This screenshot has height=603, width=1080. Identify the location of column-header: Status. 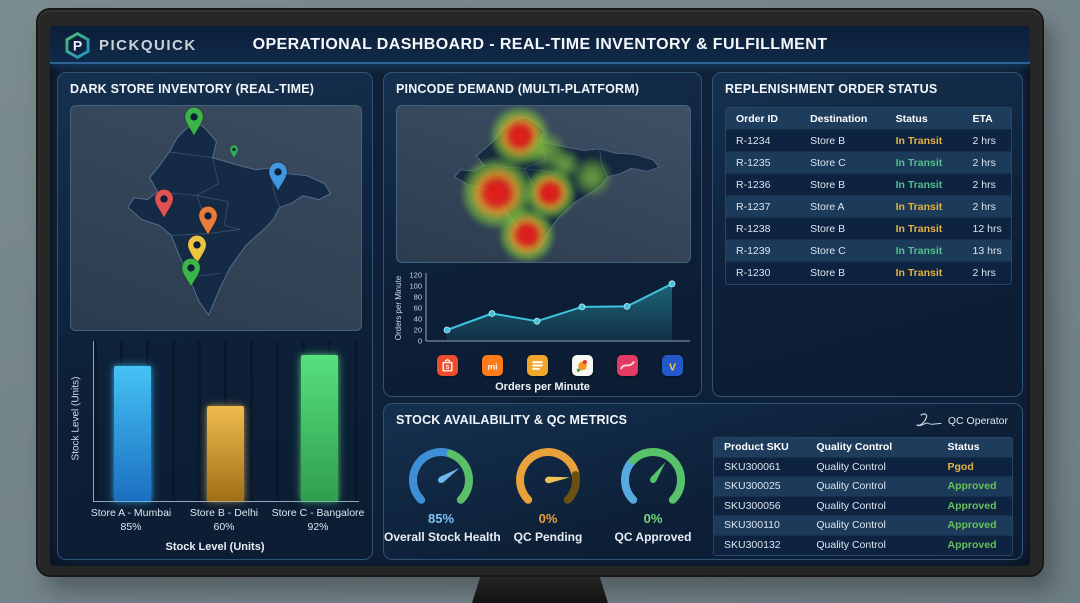
(963, 447).